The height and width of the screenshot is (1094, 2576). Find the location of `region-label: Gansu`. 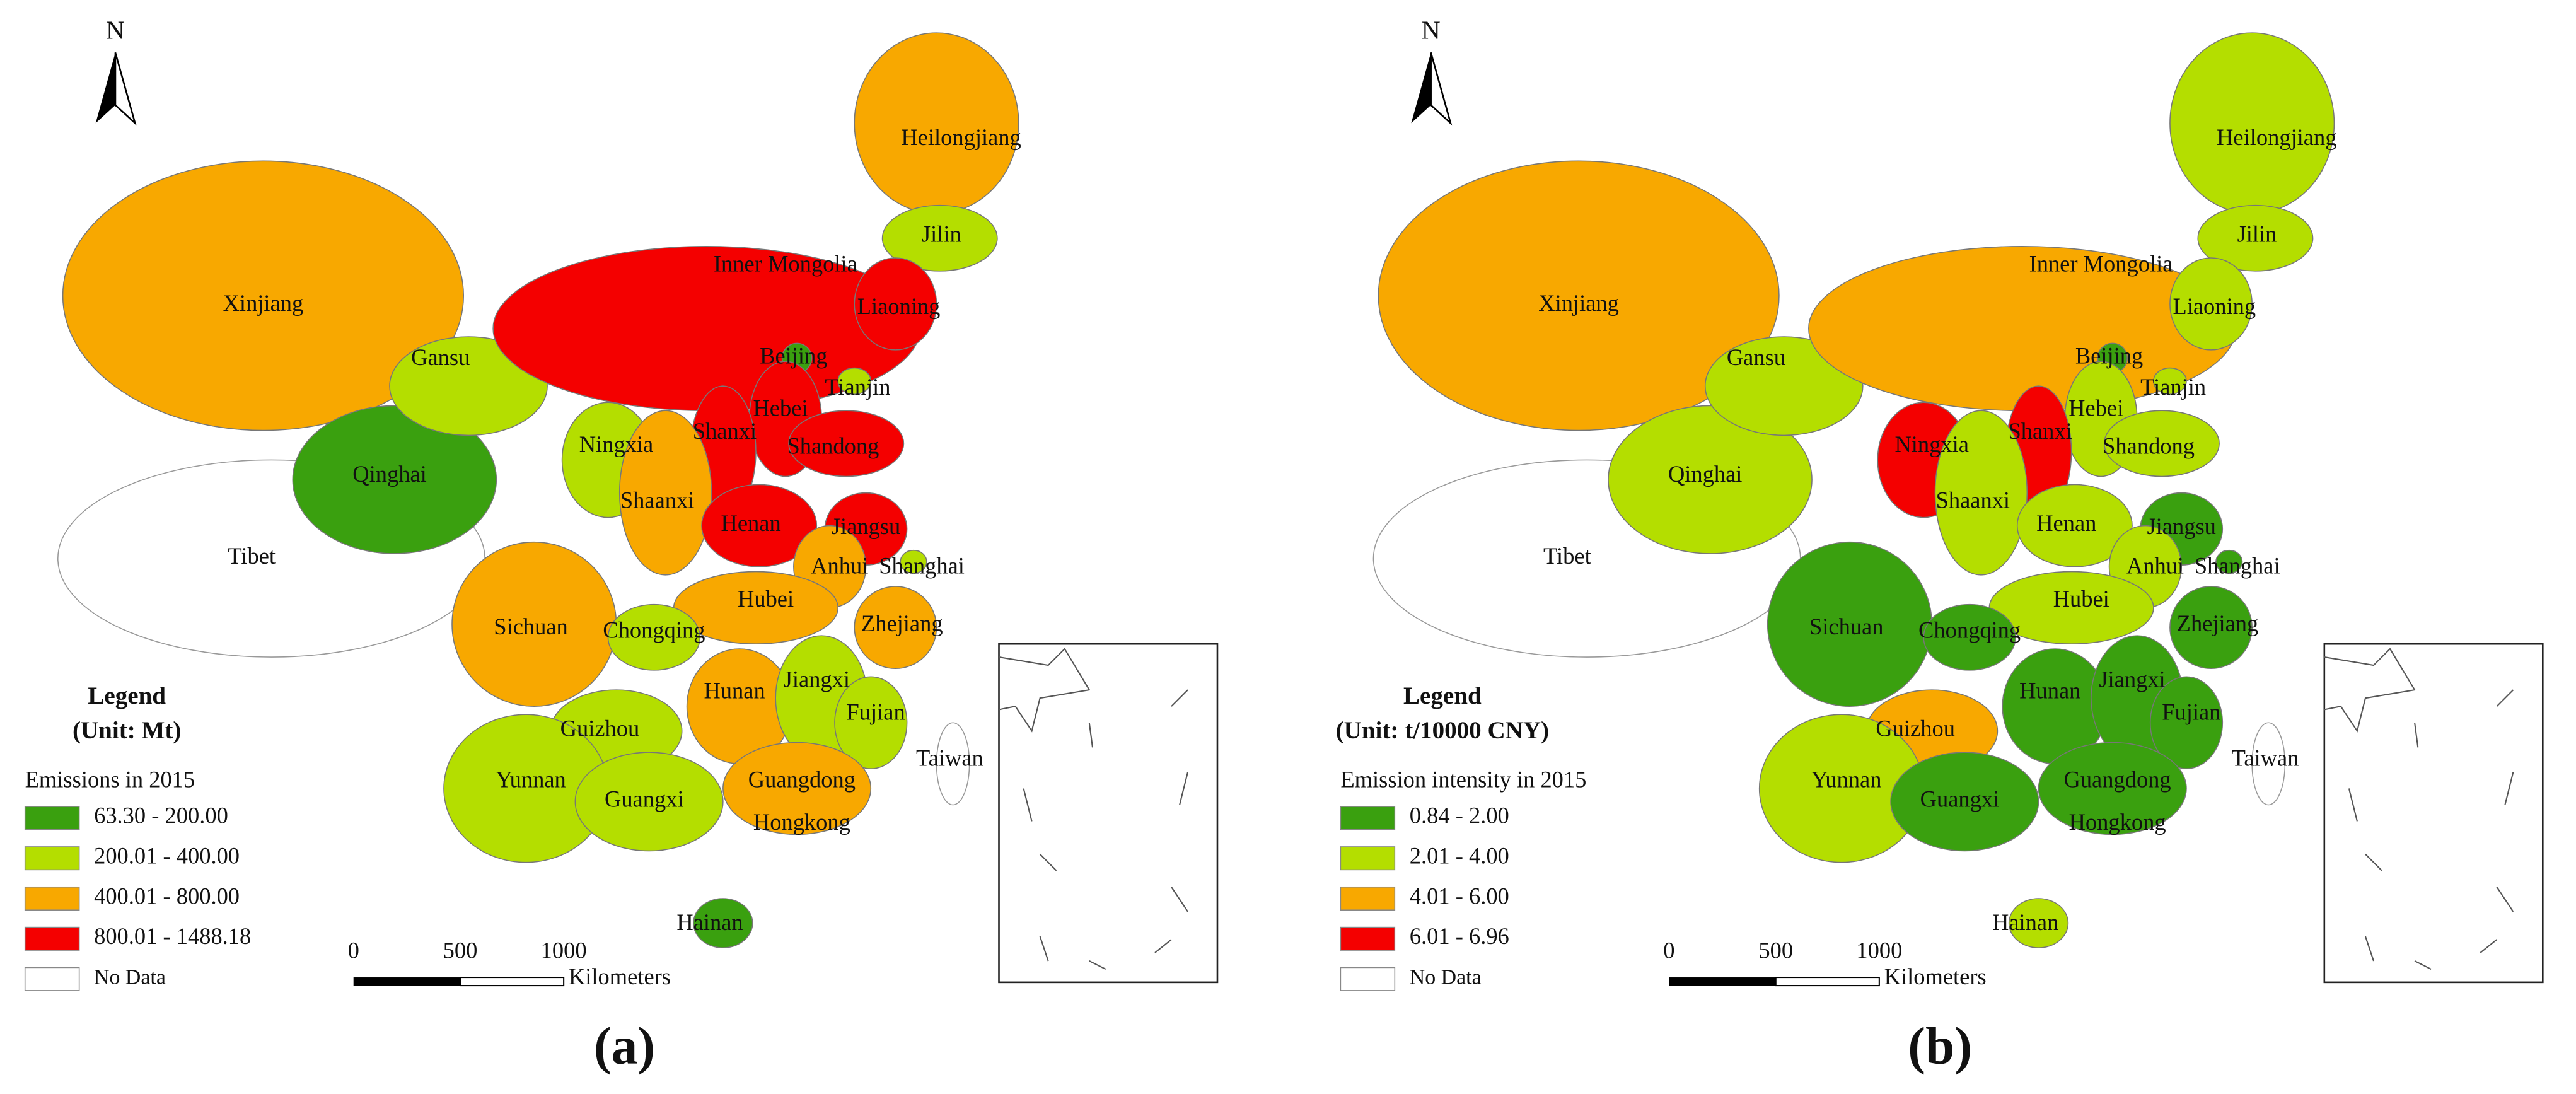

region-label: Gansu is located at coordinates (1756, 357).